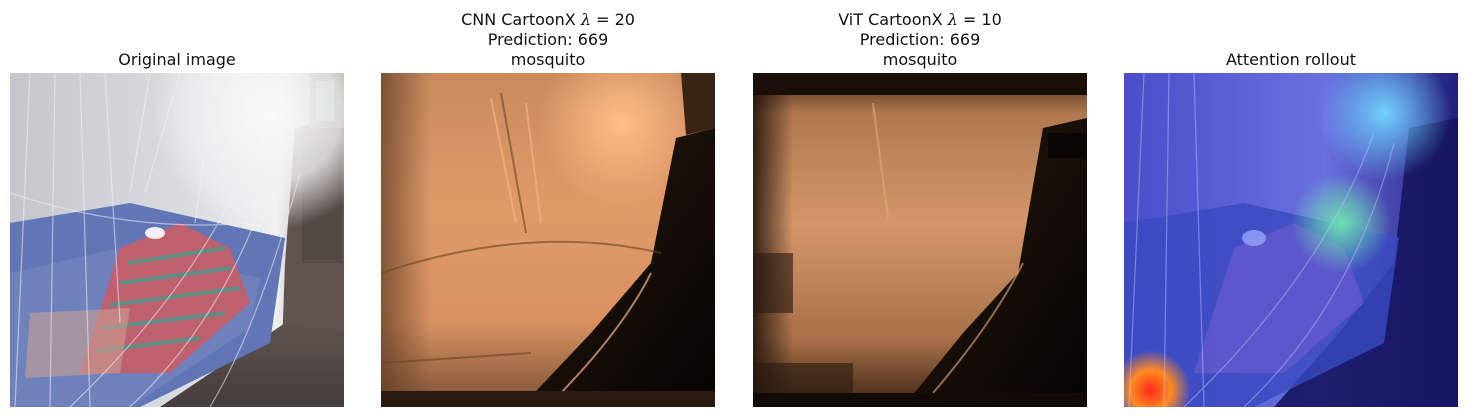 Image resolution: width=1467 pixels, height=417 pixels. What do you see at coordinates (1291, 59) in the screenshot?
I see `title-line: Attention rollout` at bounding box center [1291, 59].